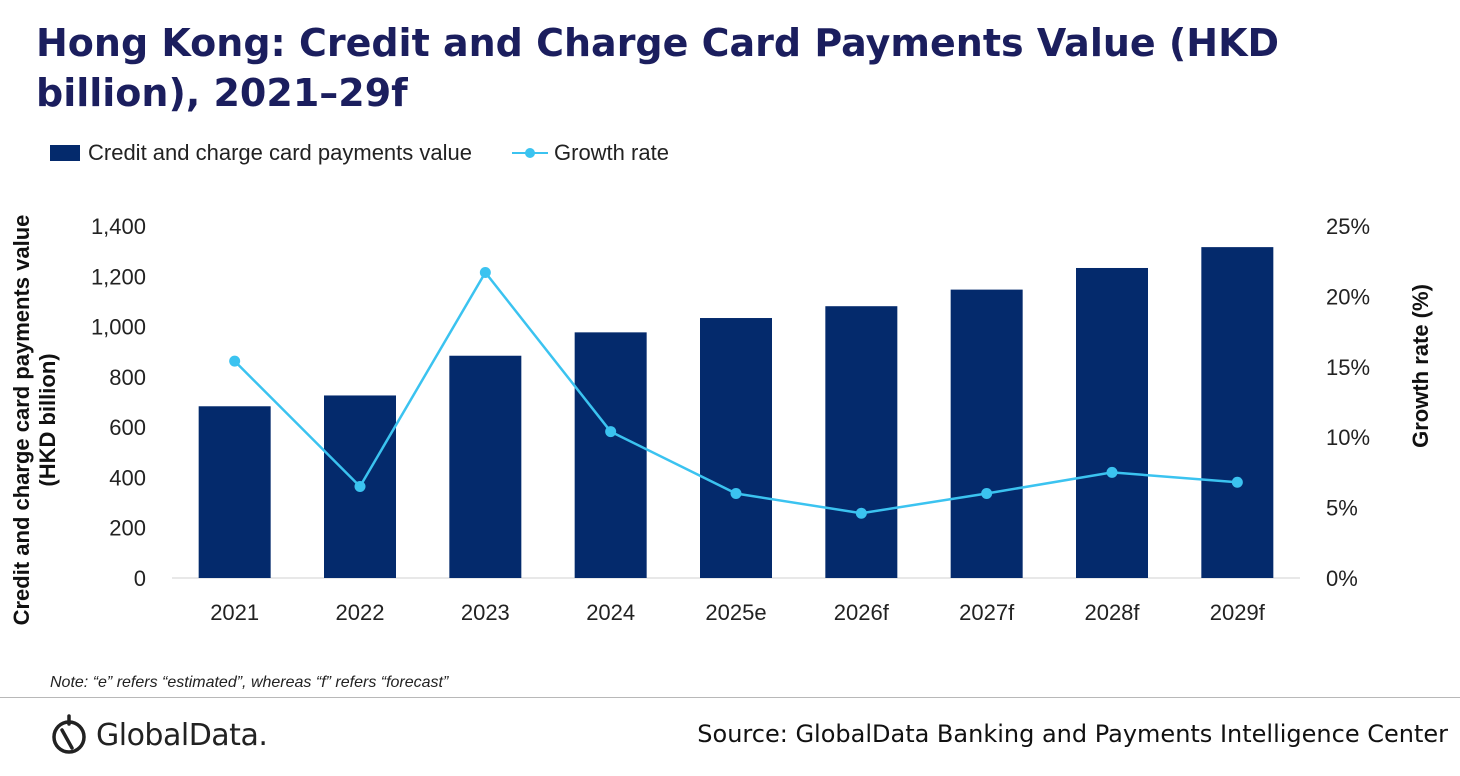 Image resolution: width=1460 pixels, height=776 pixels. I want to click on logo-text: GlobalData., so click(182, 735).